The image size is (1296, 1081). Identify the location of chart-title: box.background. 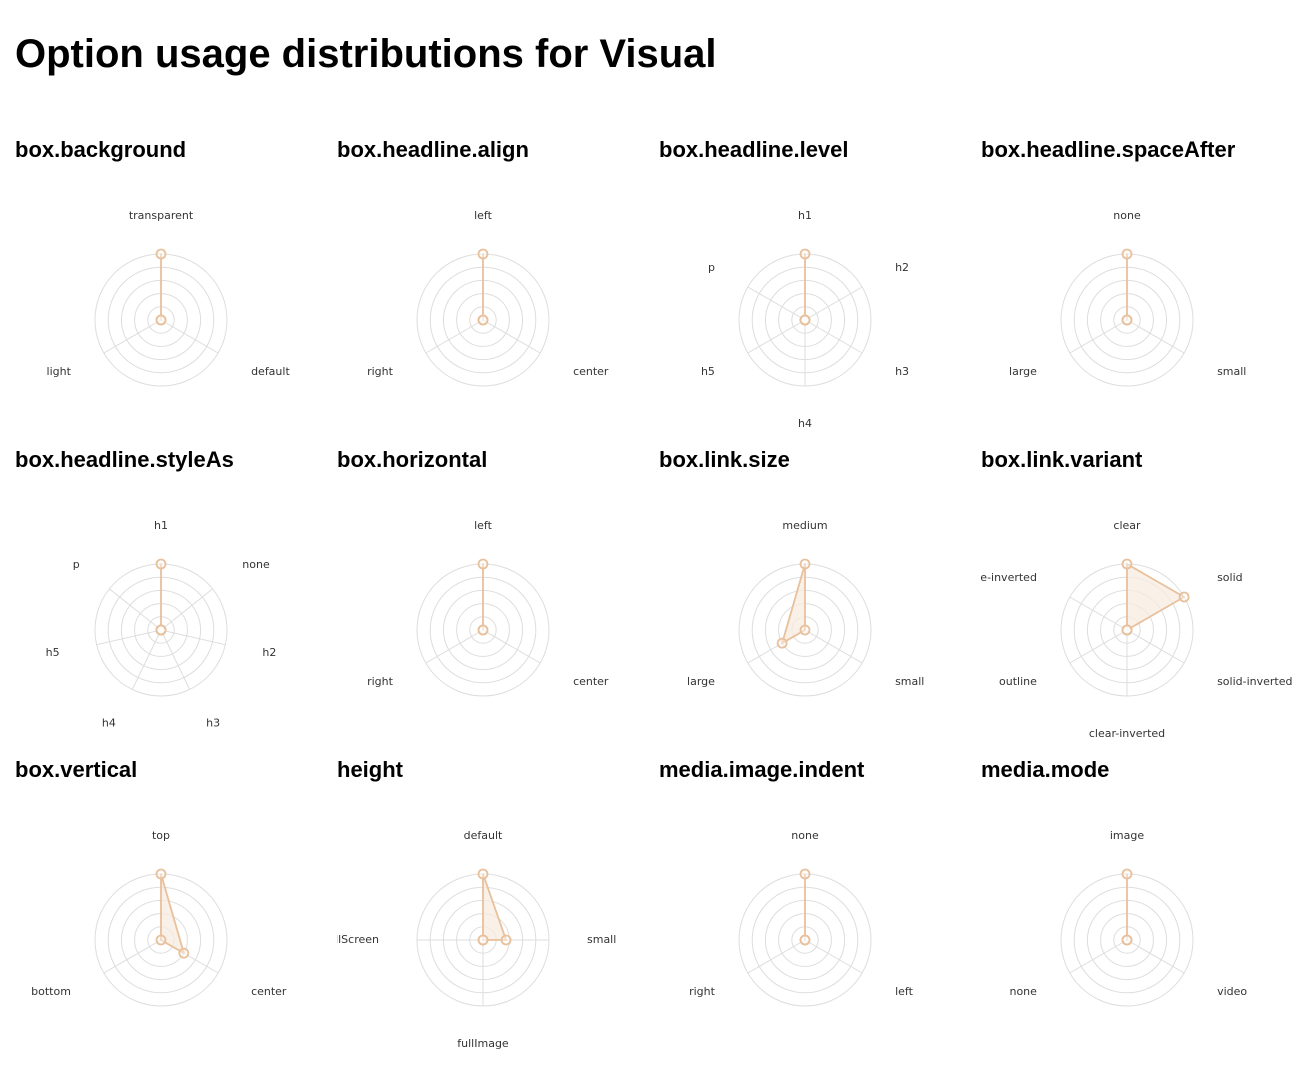
(101, 149).